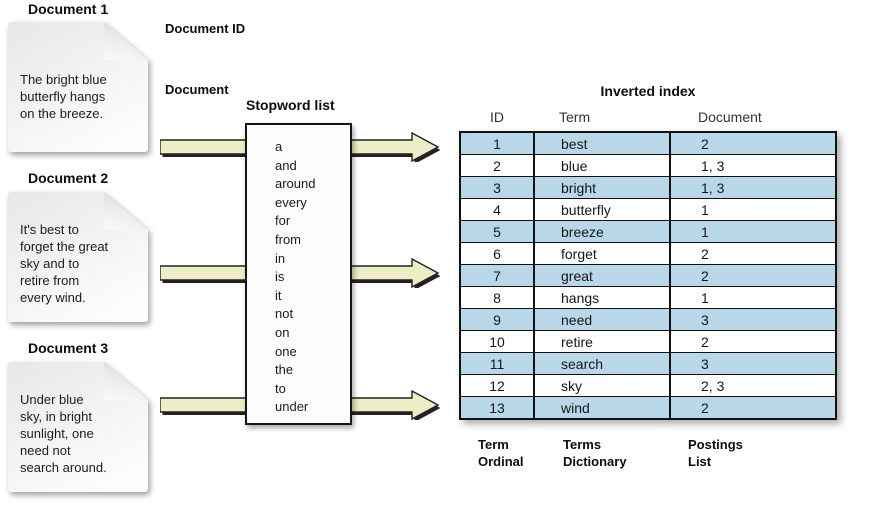 The width and height of the screenshot is (878, 510). I want to click on stopword: and, so click(286, 165).